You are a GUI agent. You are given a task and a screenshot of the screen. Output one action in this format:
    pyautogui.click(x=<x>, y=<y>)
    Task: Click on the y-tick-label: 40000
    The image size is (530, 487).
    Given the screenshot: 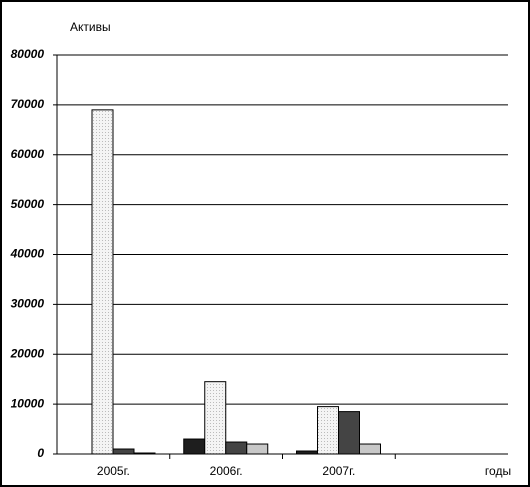 What is the action you would take?
    pyautogui.click(x=27, y=254)
    